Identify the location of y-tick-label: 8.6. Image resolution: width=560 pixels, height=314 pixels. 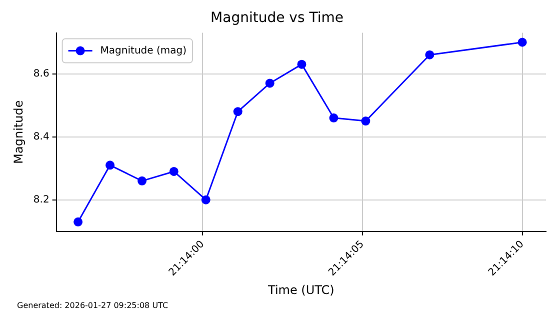
(41, 74).